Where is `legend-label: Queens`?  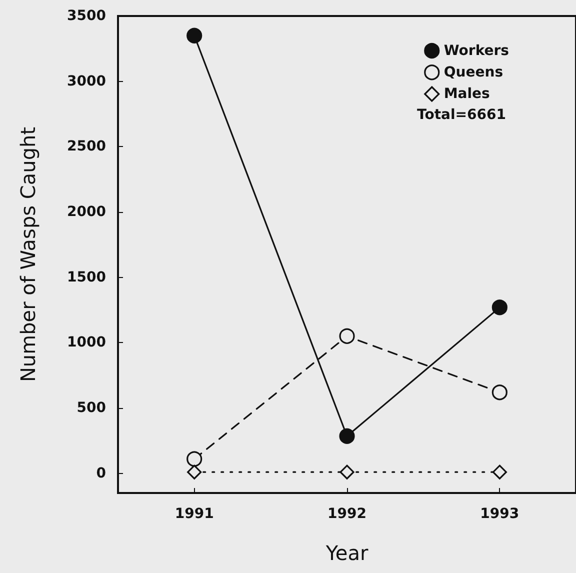 legend-label: Queens is located at coordinates (474, 72).